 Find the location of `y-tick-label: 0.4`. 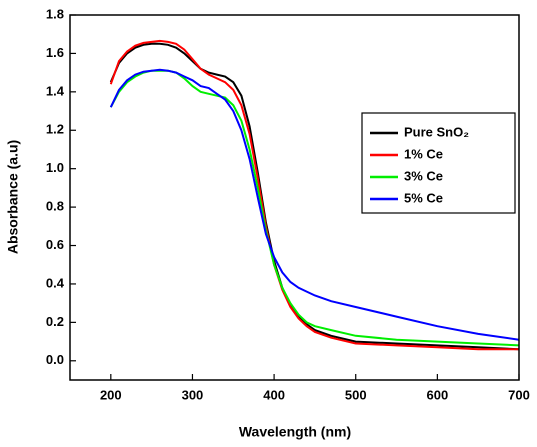

y-tick-label: 0.4 is located at coordinates (55, 282).